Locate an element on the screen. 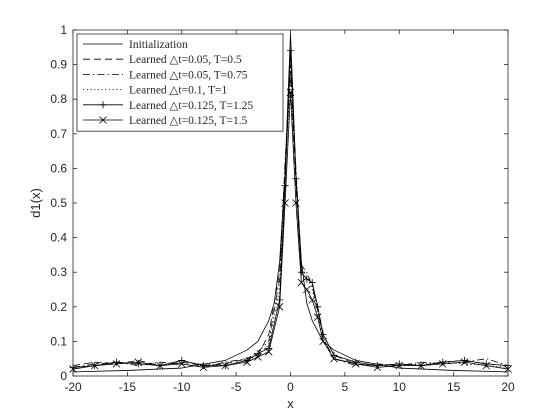 Image resolution: width=560 pixels, height=420 pixels. y-tick-label: 0.9 is located at coordinates (58, 65).